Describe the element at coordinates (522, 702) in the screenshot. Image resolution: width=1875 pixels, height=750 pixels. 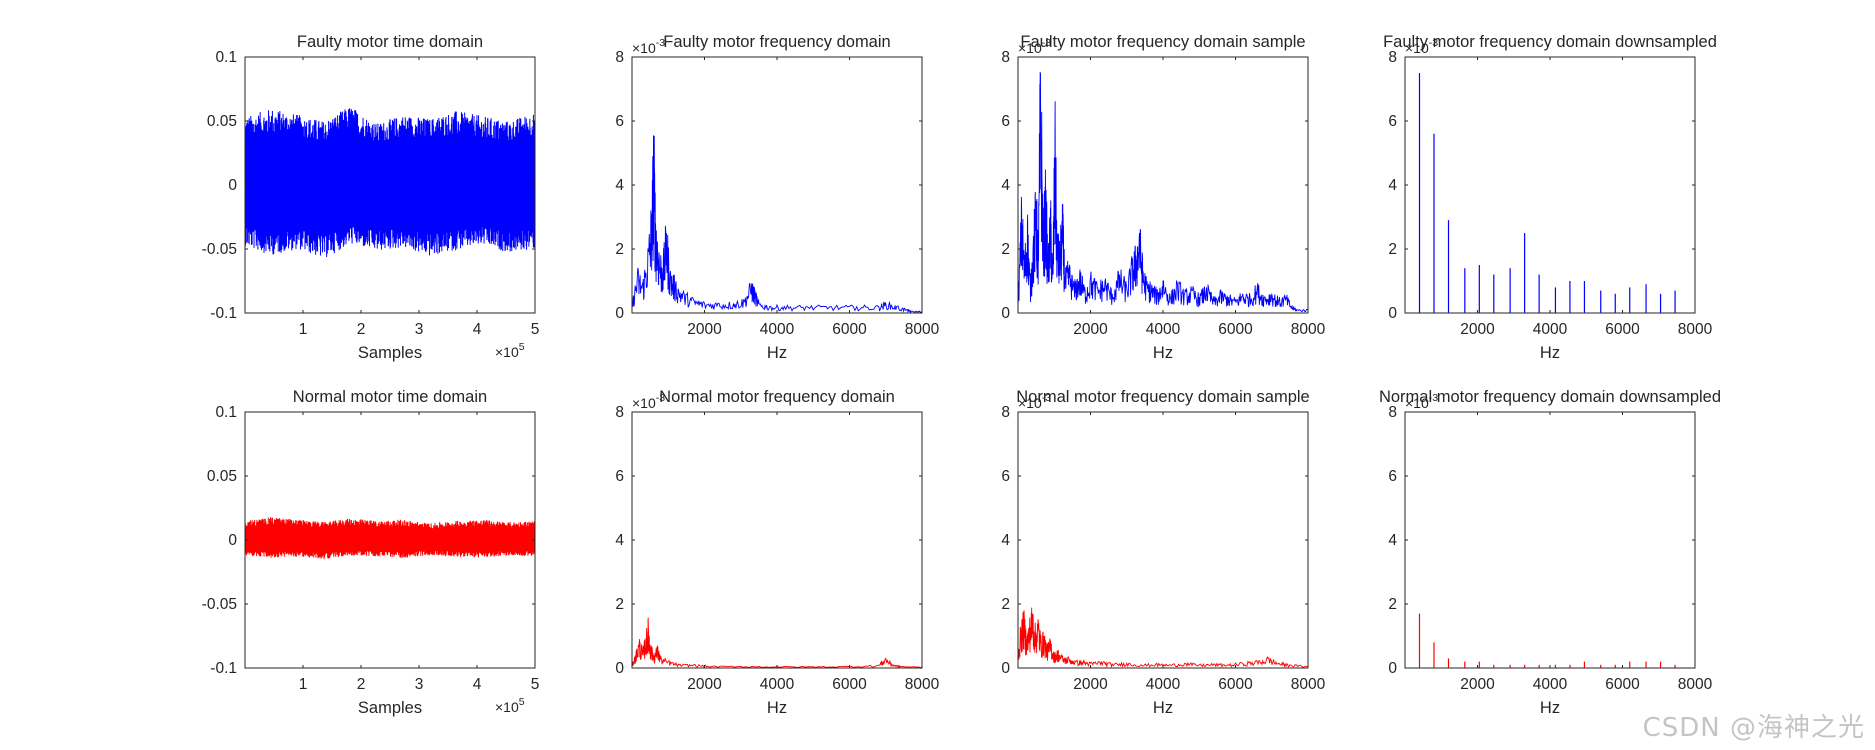
I see `x-exponent-power: 5` at that location.